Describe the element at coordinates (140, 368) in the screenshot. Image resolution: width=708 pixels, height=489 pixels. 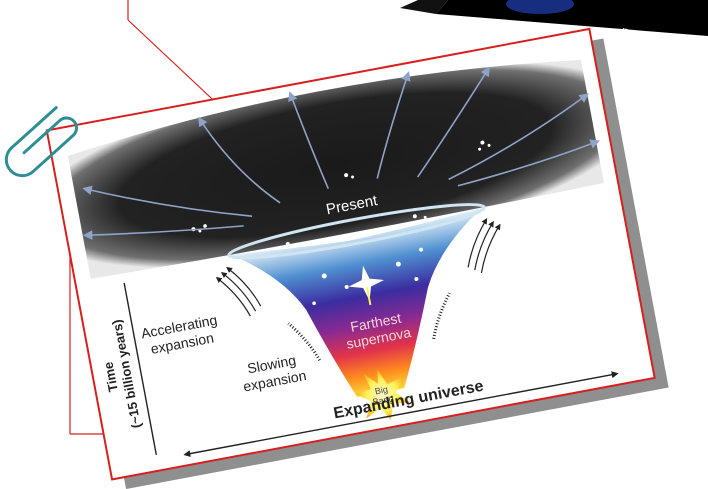
I see `time-axis` at that location.